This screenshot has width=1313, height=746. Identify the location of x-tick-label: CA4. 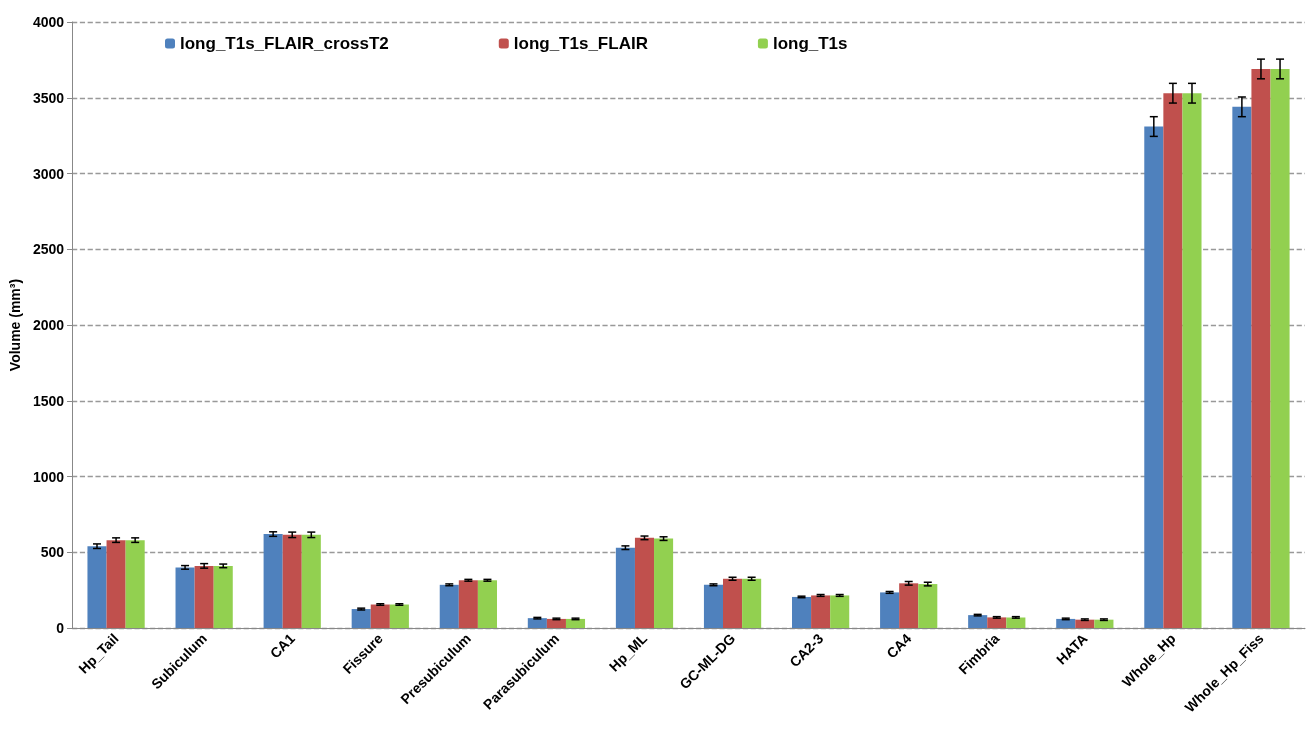
(899, 646).